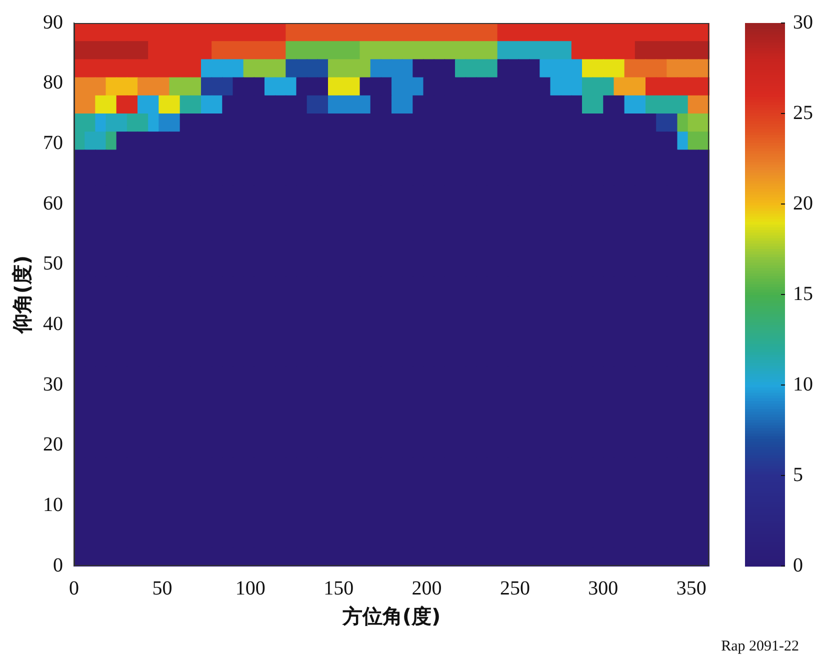  Describe the element at coordinates (803, 203) in the screenshot. I see `color-bar-label: 20` at that location.